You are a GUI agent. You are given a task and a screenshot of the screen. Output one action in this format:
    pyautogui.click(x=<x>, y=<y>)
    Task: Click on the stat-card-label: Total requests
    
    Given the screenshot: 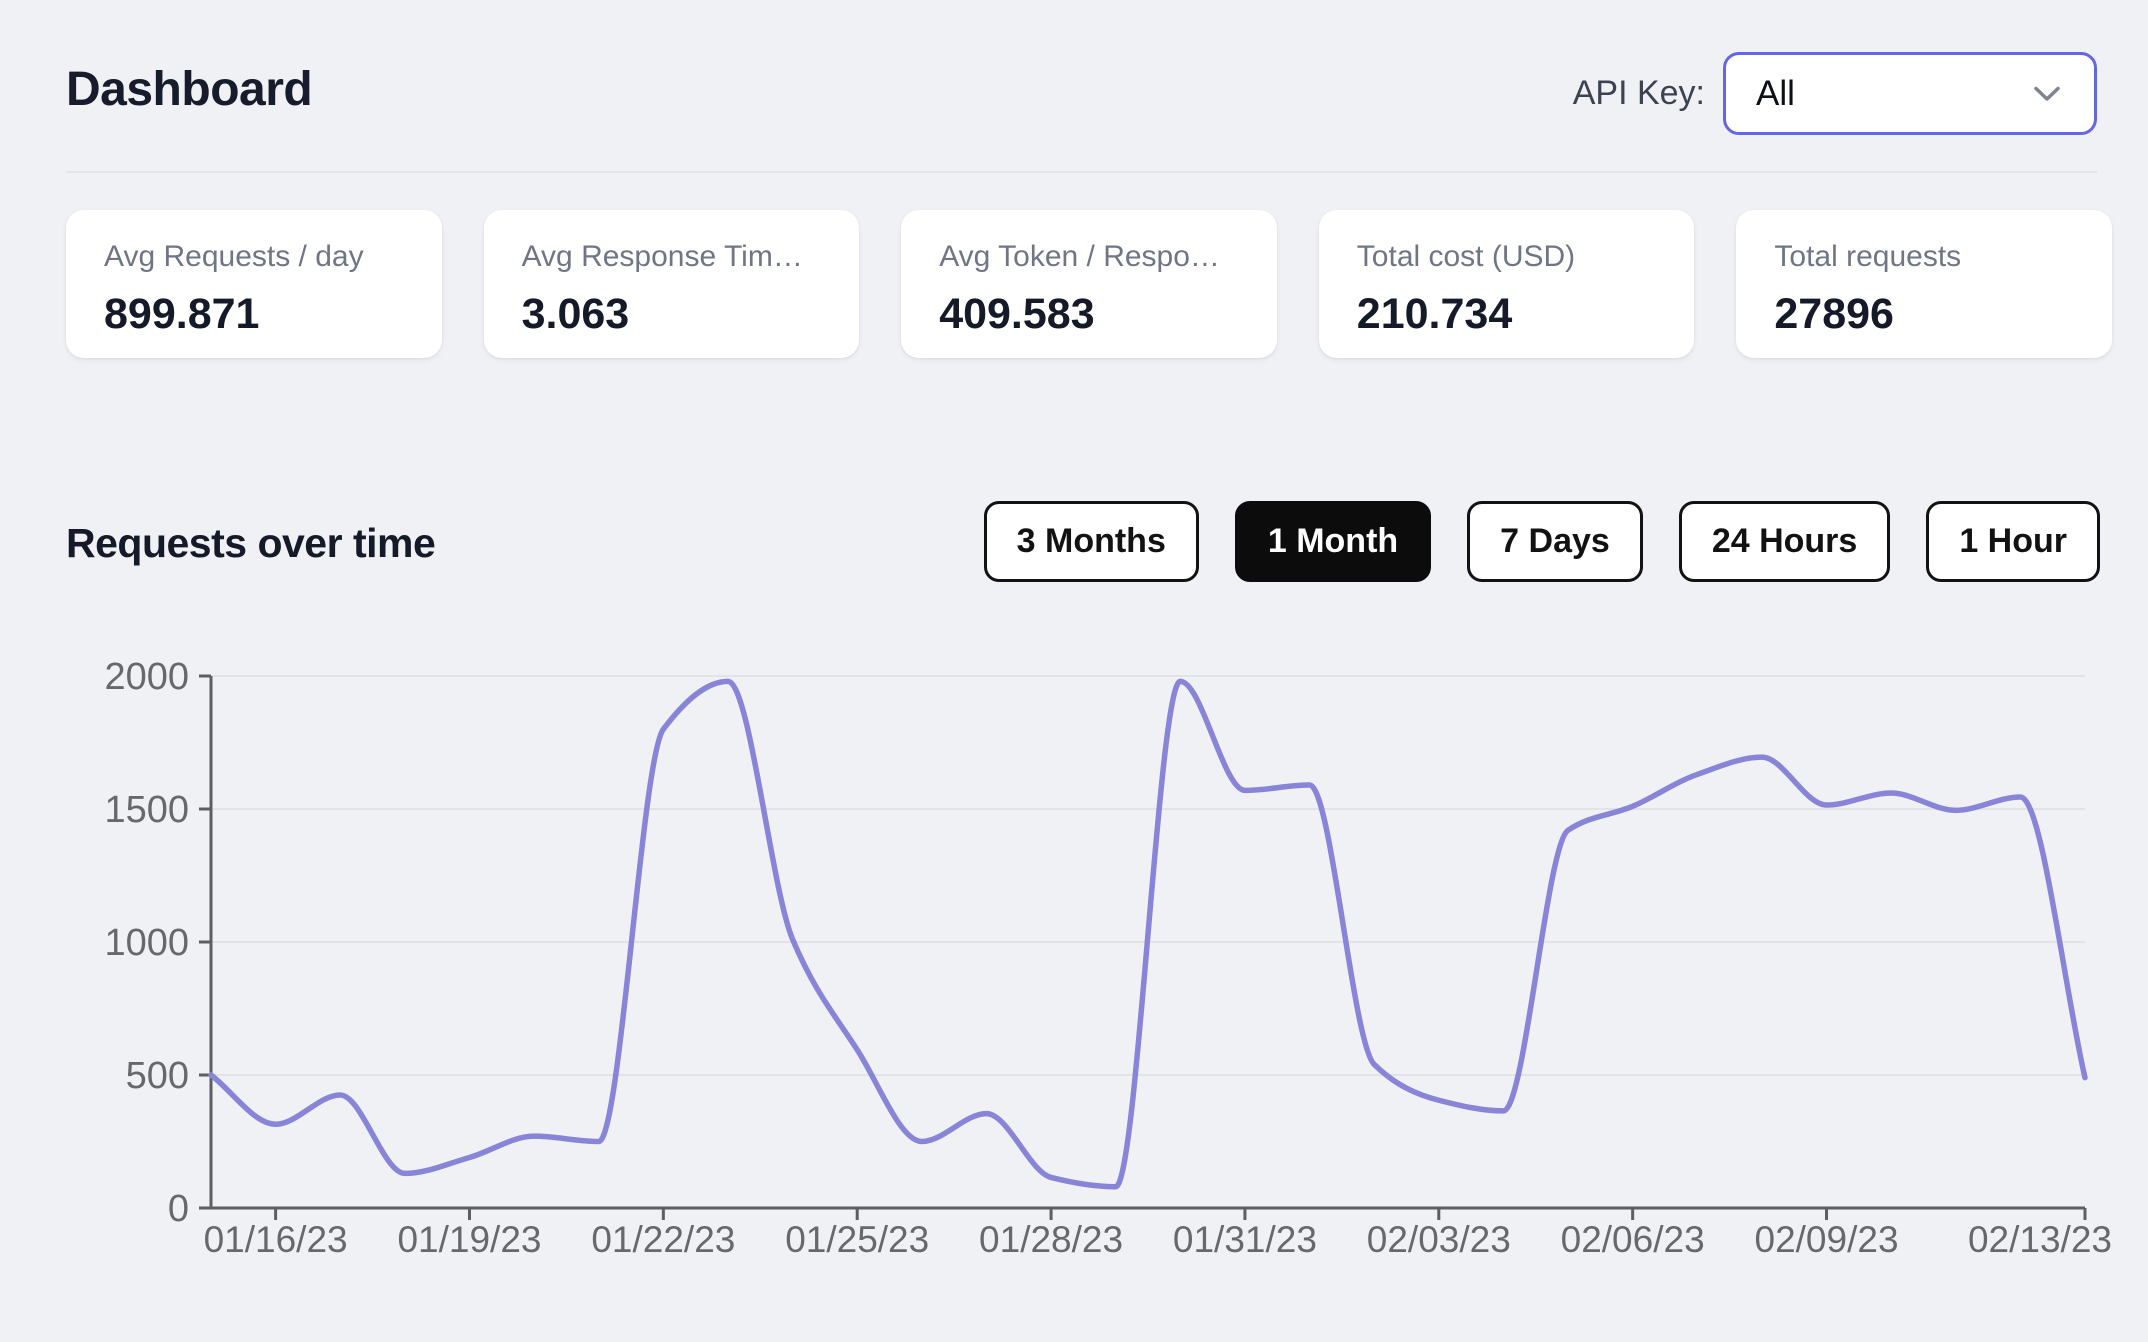 What is the action you would take?
    pyautogui.click(x=1868, y=256)
    